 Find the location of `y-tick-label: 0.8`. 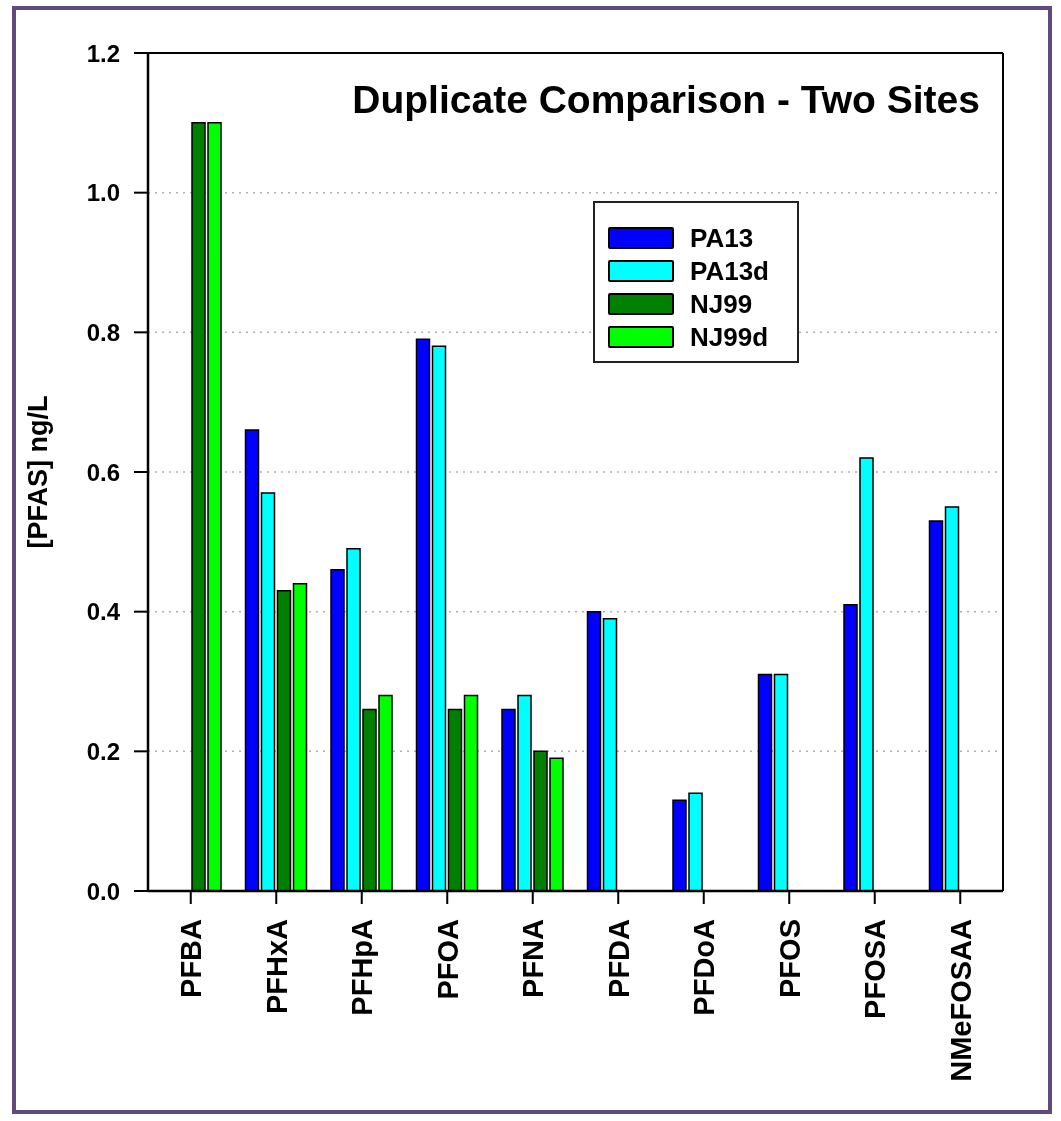

y-tick-label: 0.8 is located at coordinates (103, 332).